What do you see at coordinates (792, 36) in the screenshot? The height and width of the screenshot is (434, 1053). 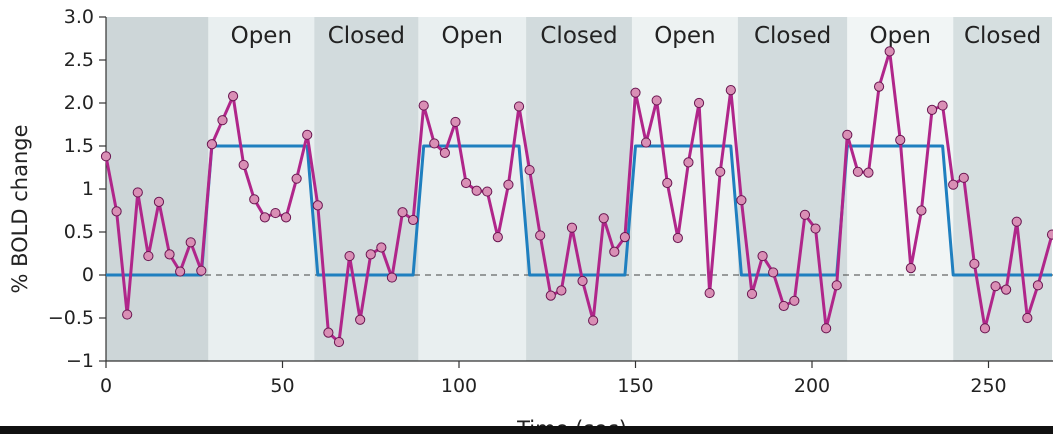 I see `block-label-6: Closed` at bounding box center [792, 36].